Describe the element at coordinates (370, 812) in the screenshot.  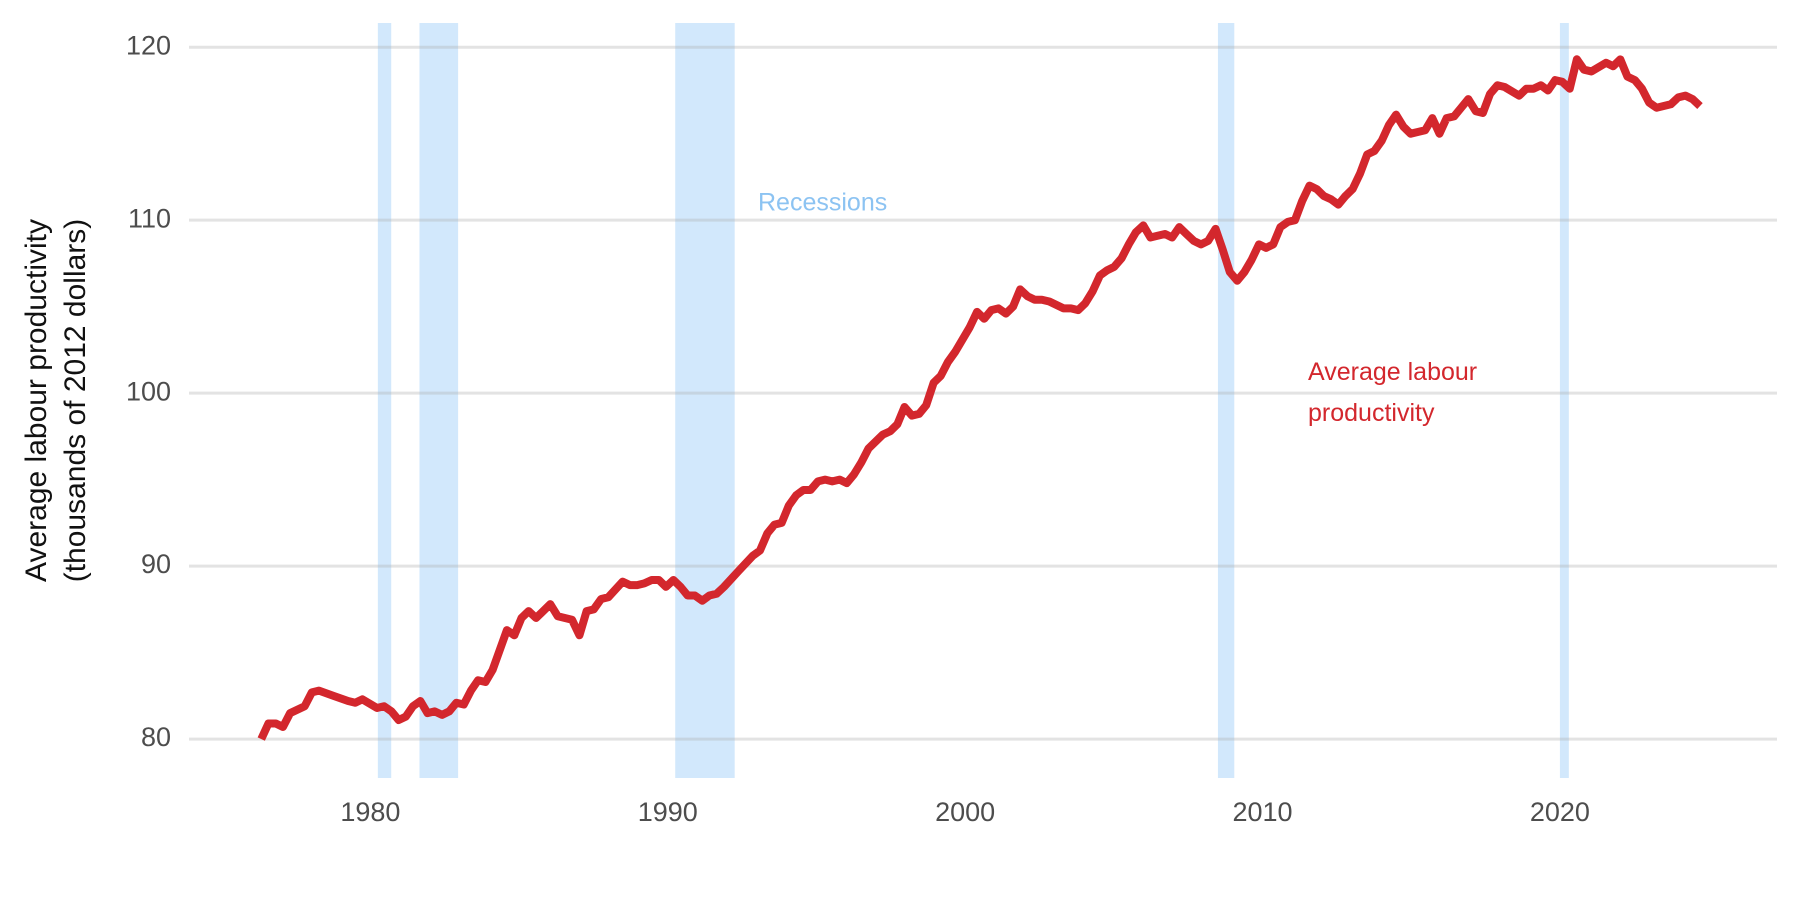
I see `x-tick-label: 1980` at that location.